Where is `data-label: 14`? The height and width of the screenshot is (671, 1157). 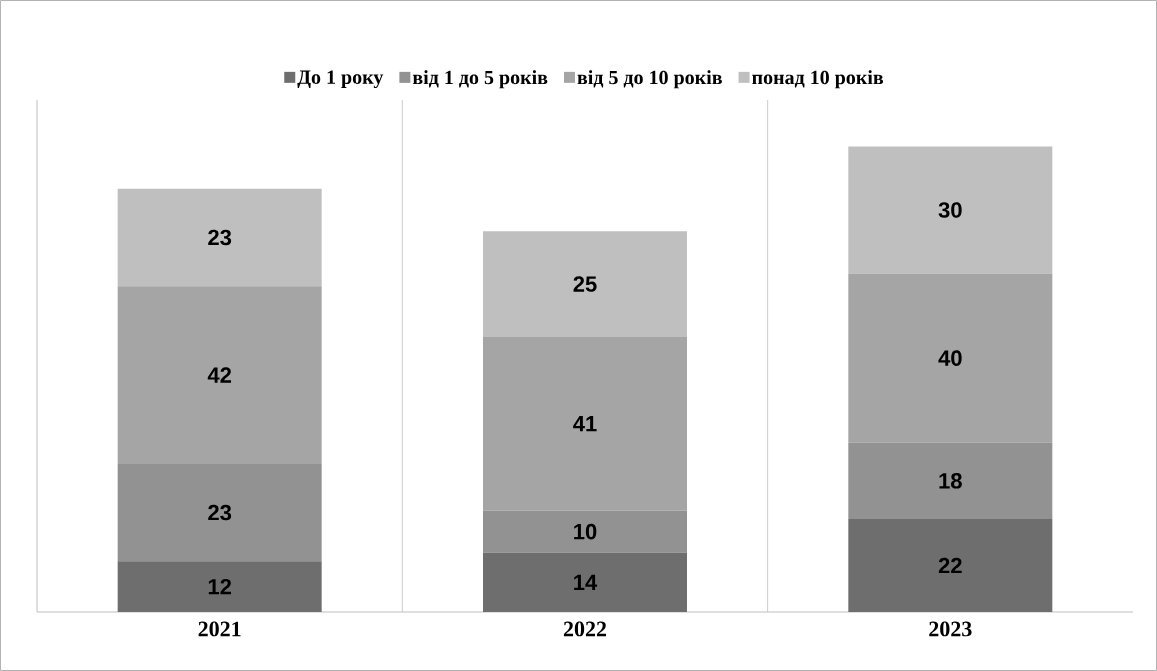
data-label: 14 is located at coordinates (586, 582).